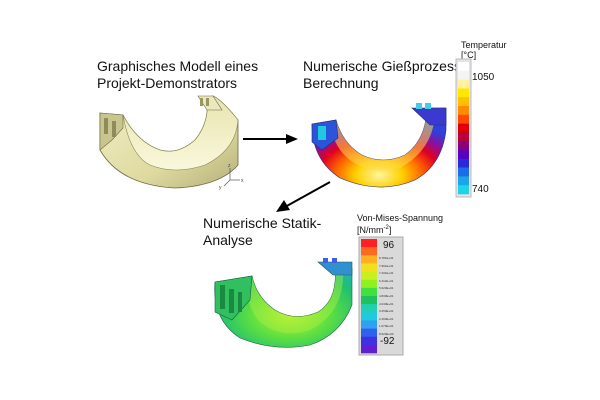 This screenshot has width=600, height=400. What do you see at coordinates (386, 258) in the screenshot?
I see `stress-tick-label: 8.781E+01` at bounding box center [386, 258].